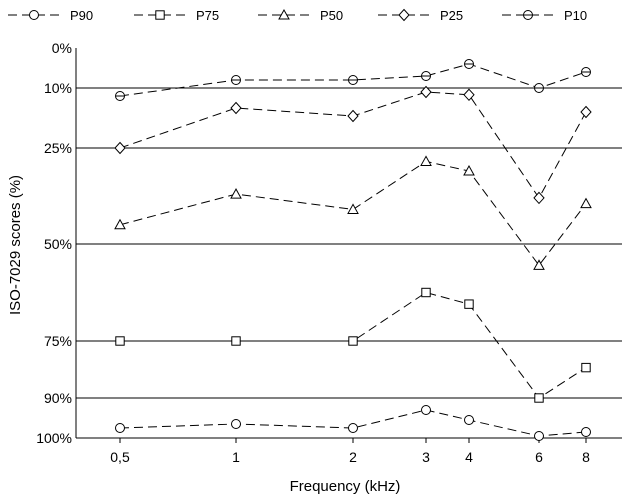 The width and height of the screenshot is (624, 497). What do you see at coordinates (469, 457) in the screenshot?
I see `x-tick-label: 4` at bounding box center [469, 457].